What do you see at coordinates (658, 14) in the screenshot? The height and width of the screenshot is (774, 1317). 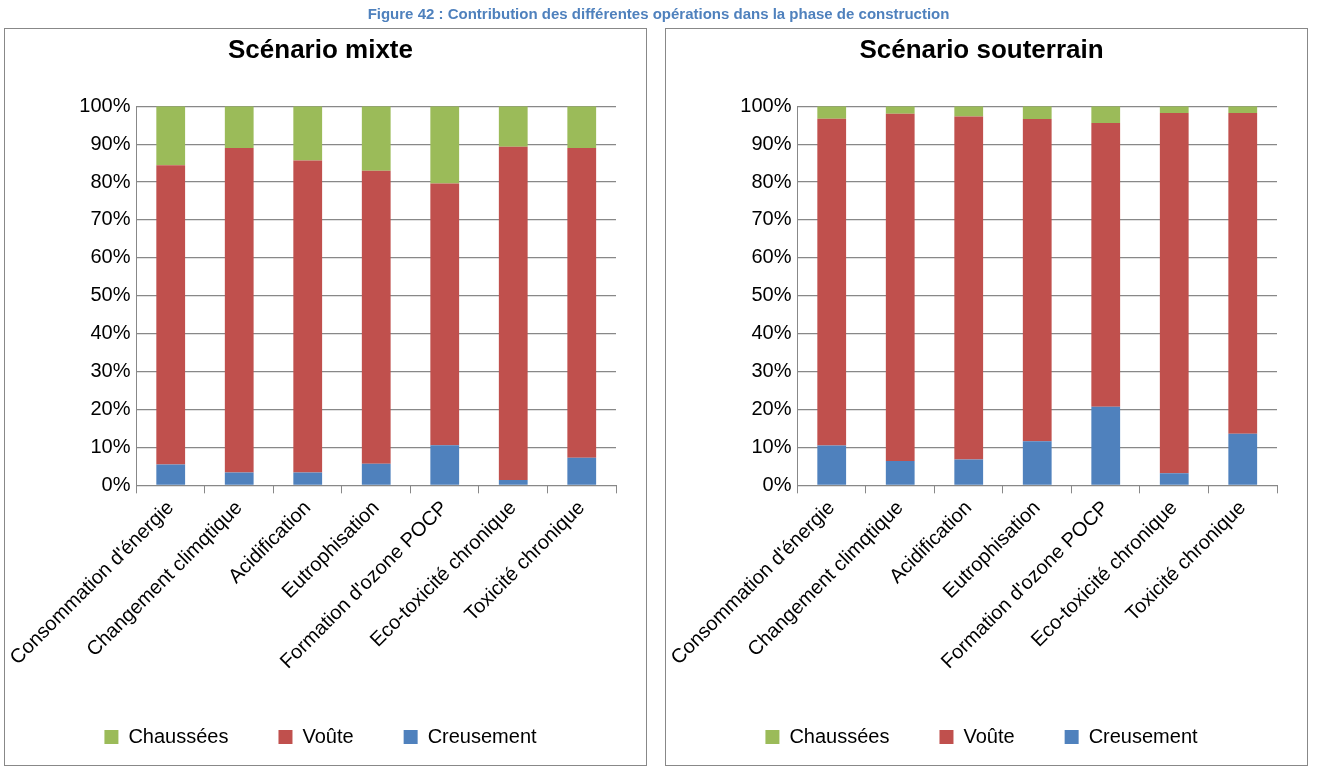 I see `caption: Figure 42 : Contribution des différentes opérations dans la phase de construction` at bounding box center [658, 14].